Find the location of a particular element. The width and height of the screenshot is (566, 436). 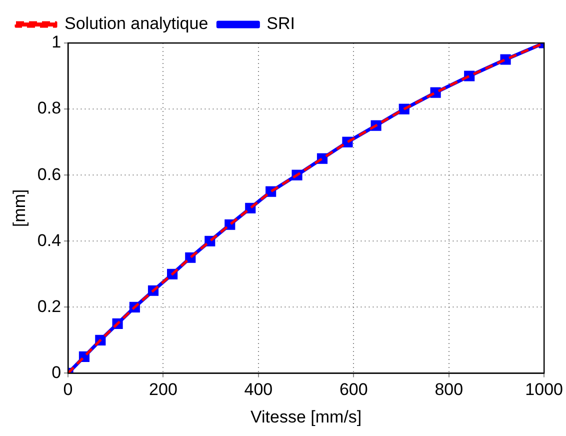

x-tick-label: 600 is located at coordinates (353, 390).